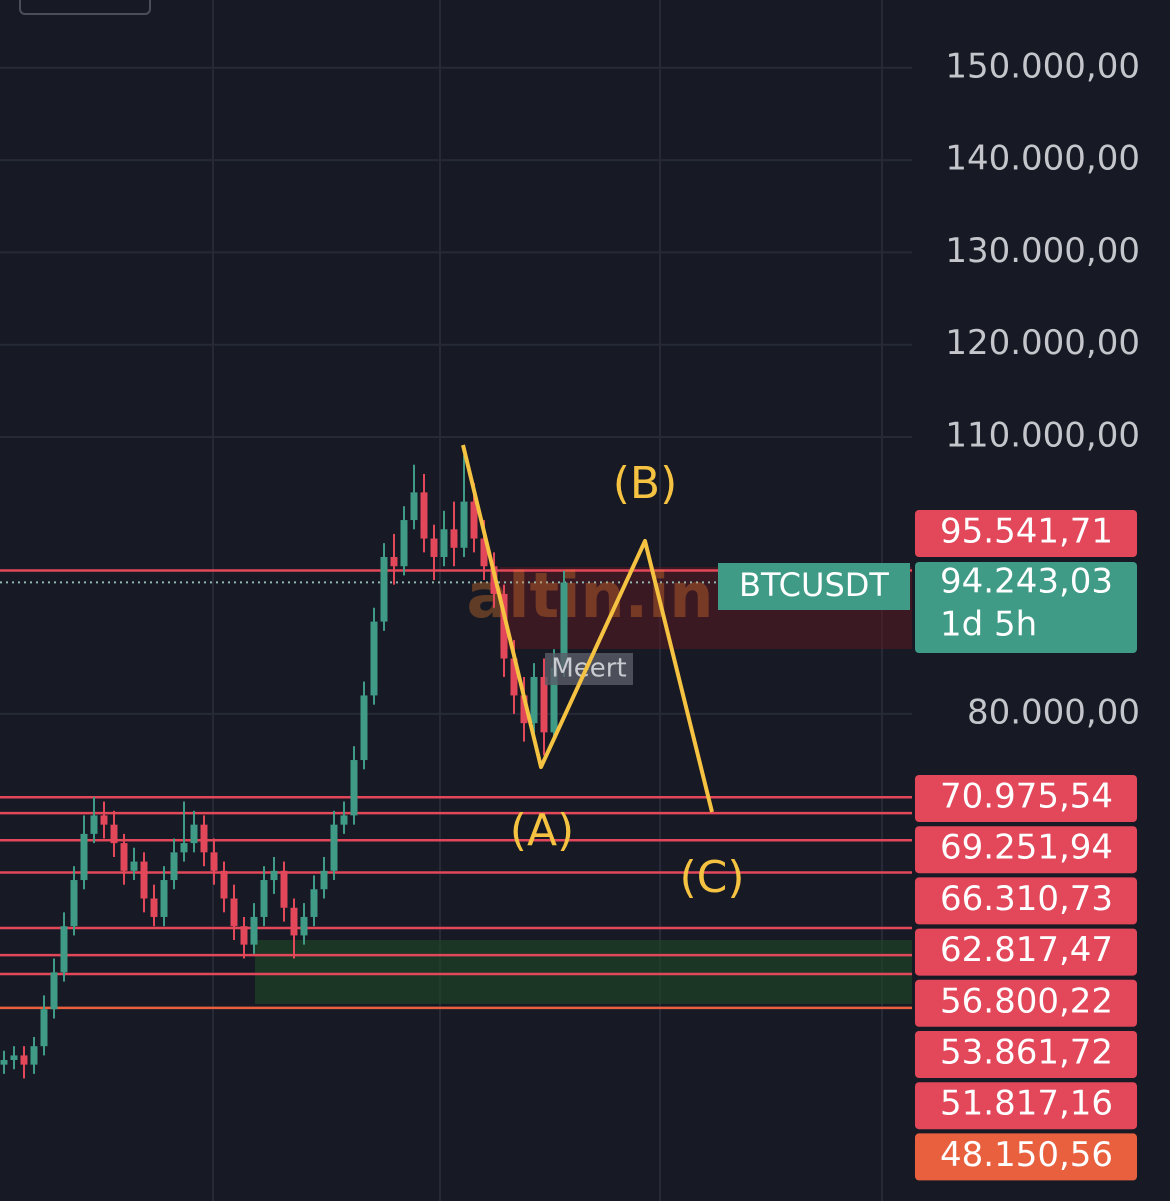 The width and height of the screenshot is (1170, 1201). I want to click on wave-label: (B), so click(645, 483).